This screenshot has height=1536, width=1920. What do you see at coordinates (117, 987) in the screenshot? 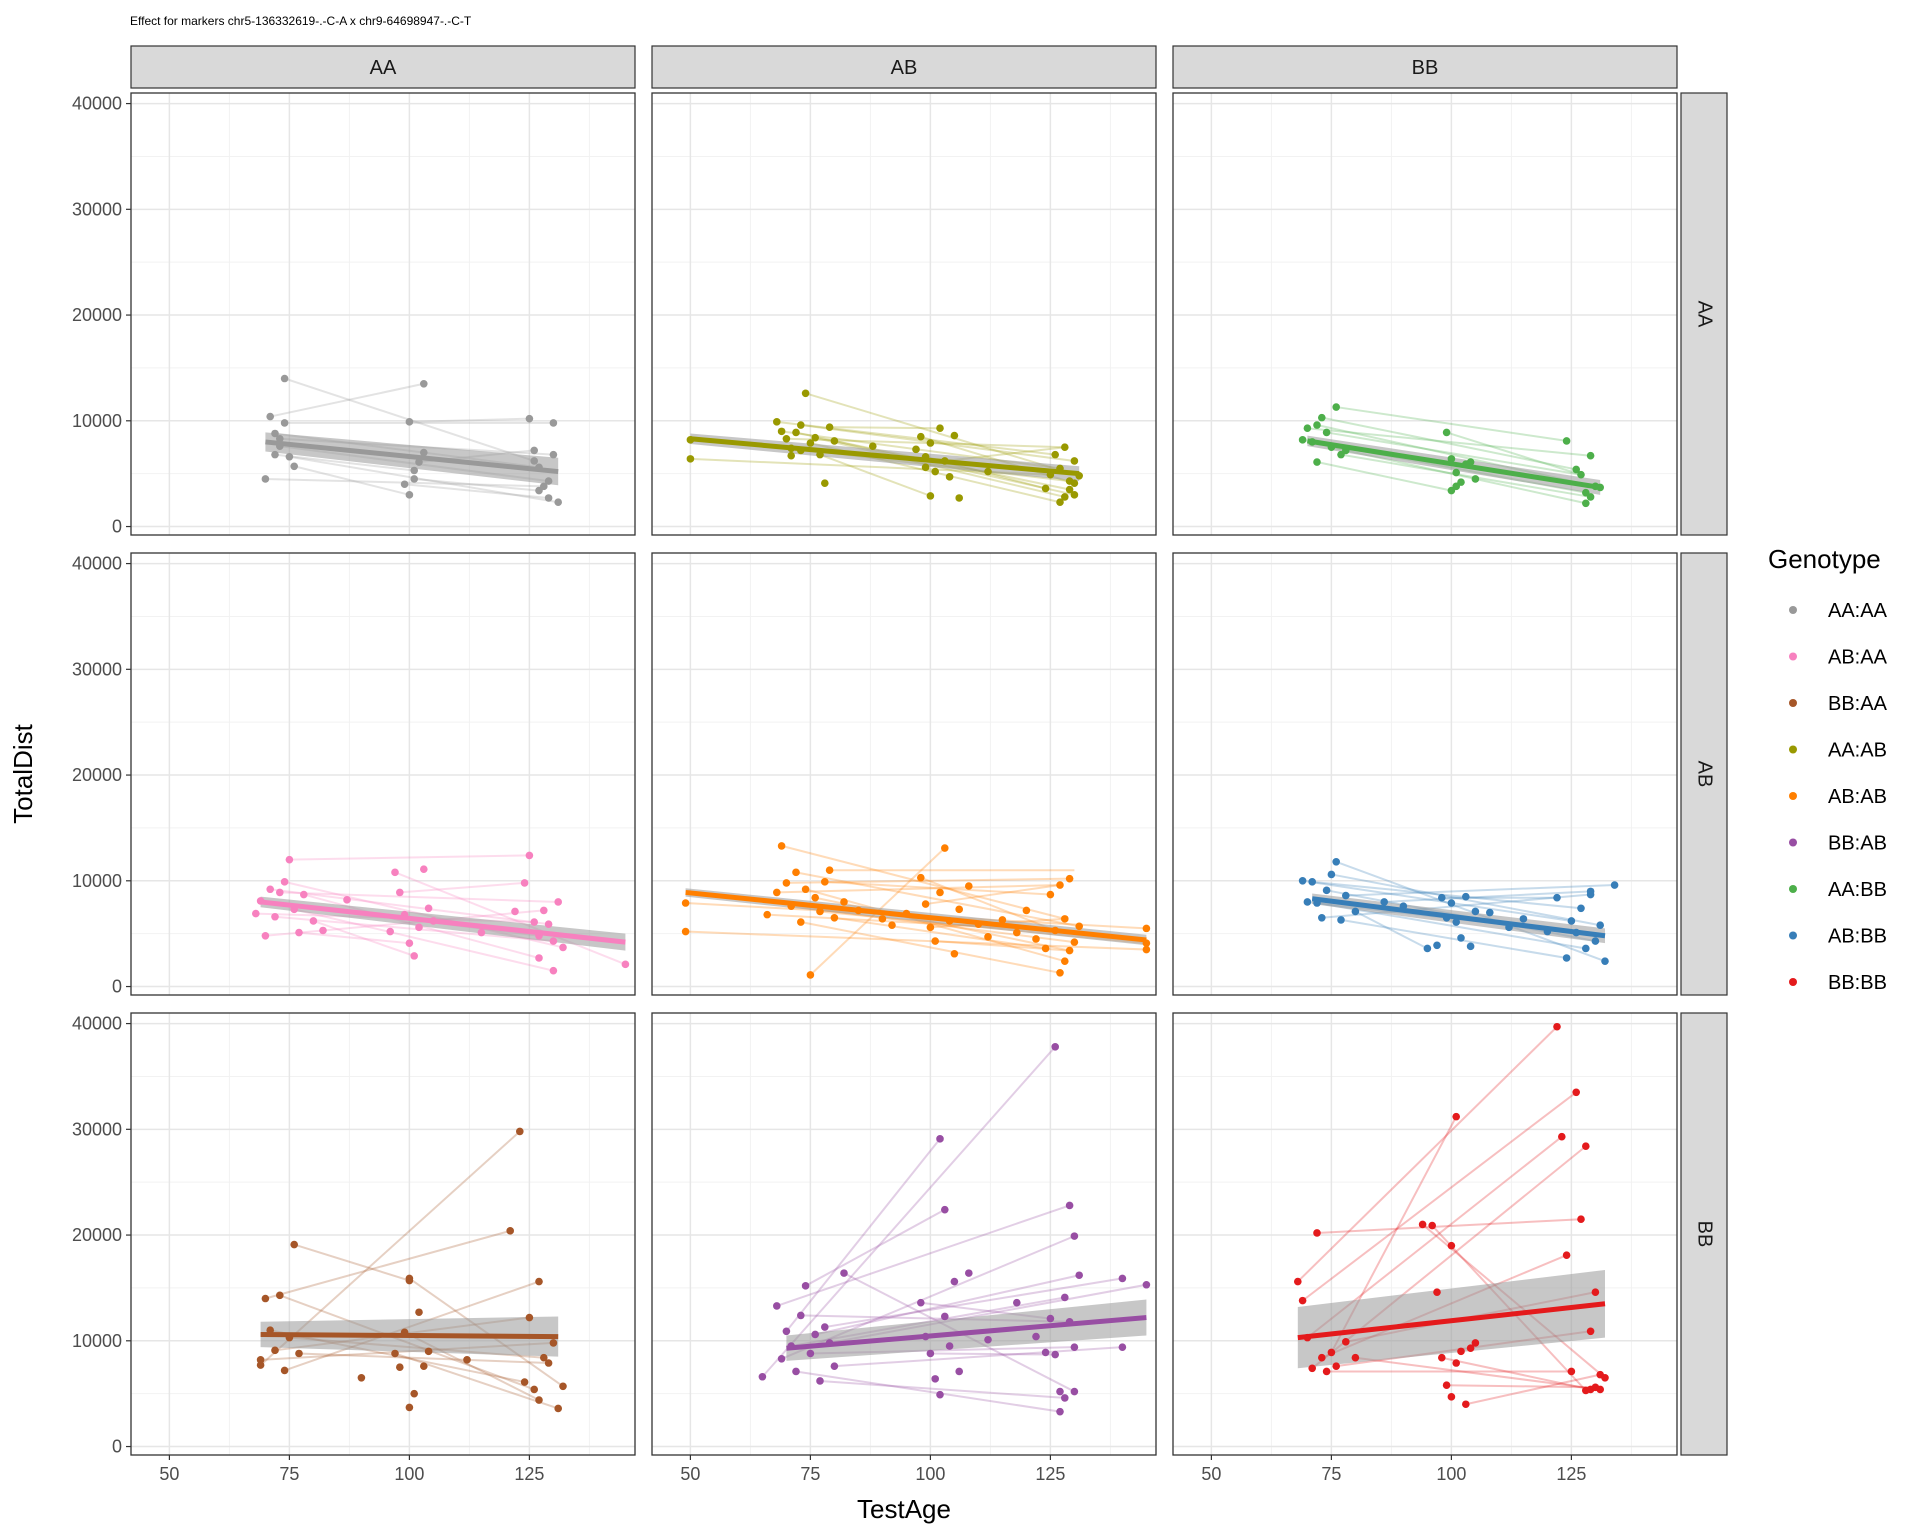
I see `y-tick-label: 0` at bounding box center [117, 987].